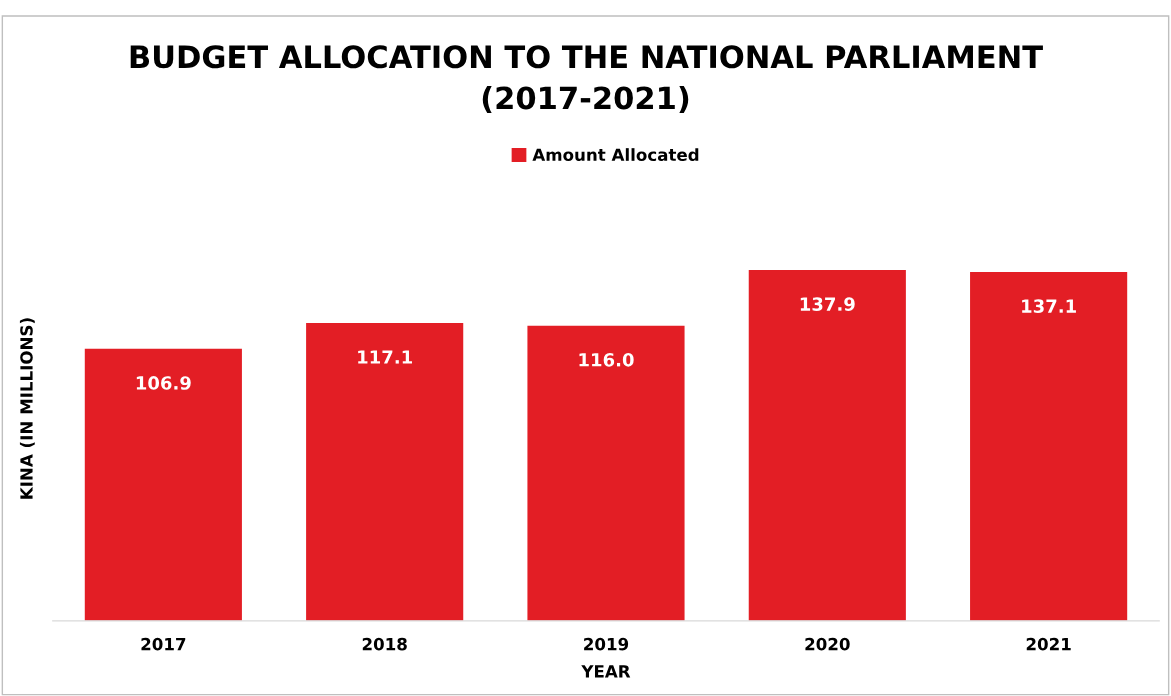 This screenshot has height=696, width=1171. I want to click on x-axis-title: YEAR, so click(606, 671).